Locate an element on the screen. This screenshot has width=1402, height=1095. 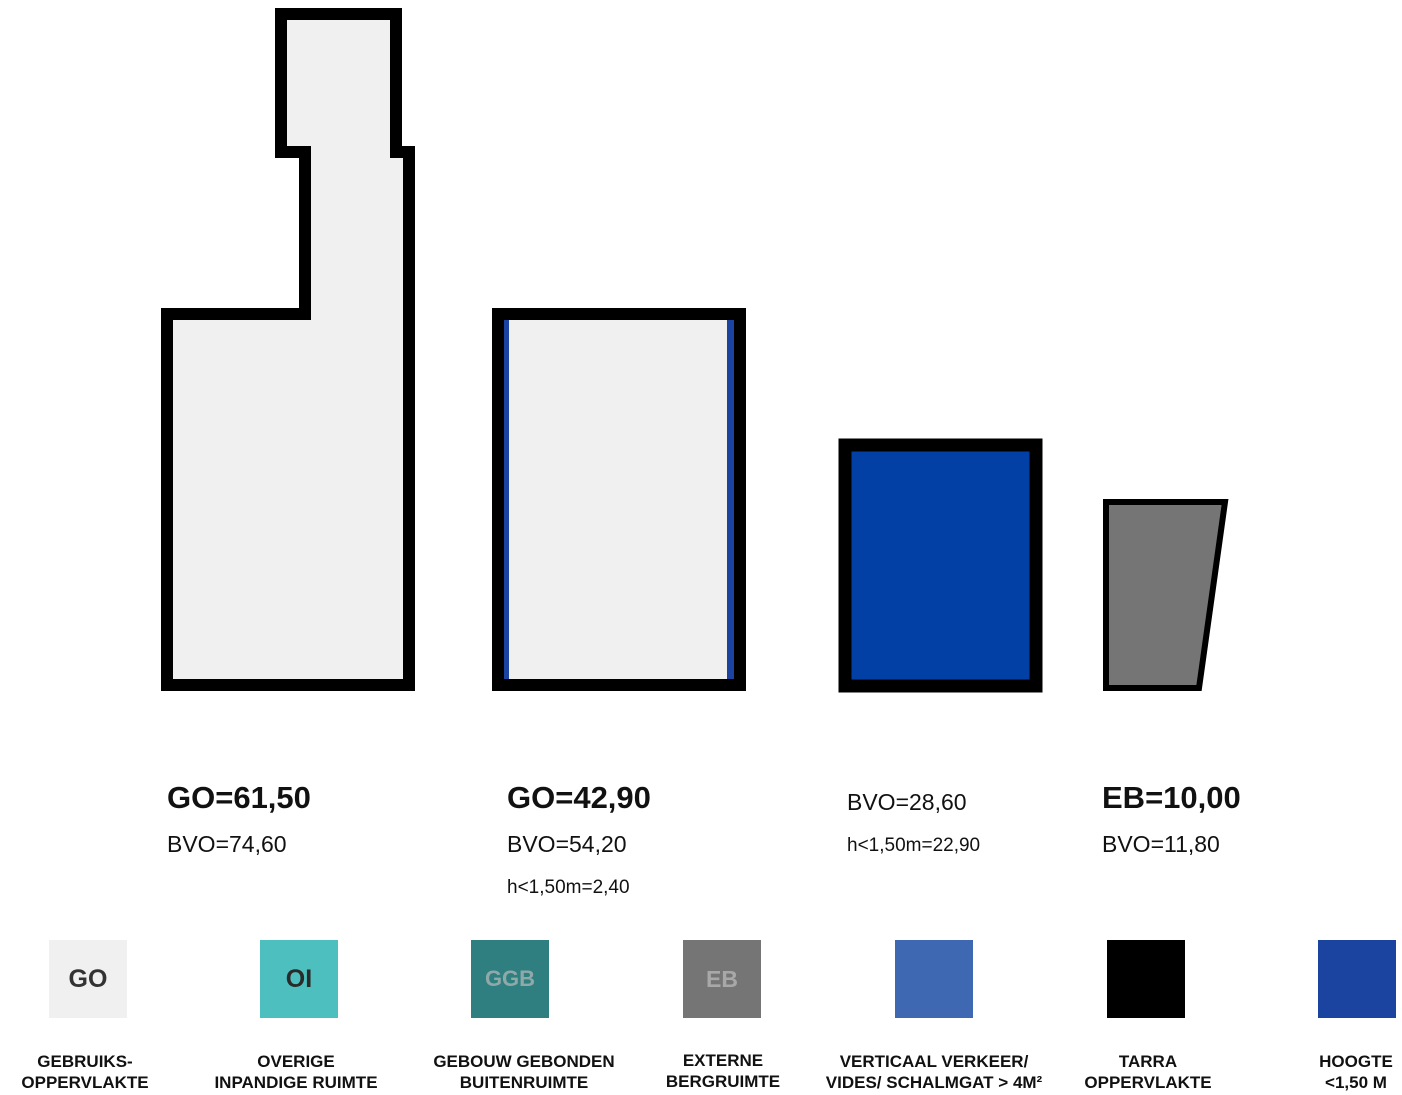
legend-caption-tarra: TARRA OPPERVLAKTE is located at coordinates (1148, 1072).